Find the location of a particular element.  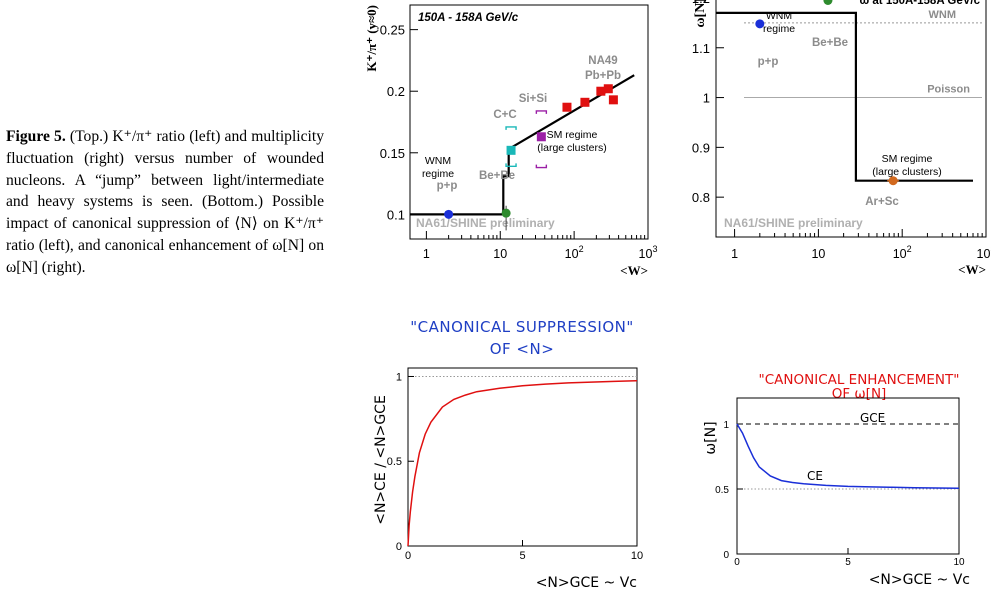

point-arsc is located at coordinates (893, 181).